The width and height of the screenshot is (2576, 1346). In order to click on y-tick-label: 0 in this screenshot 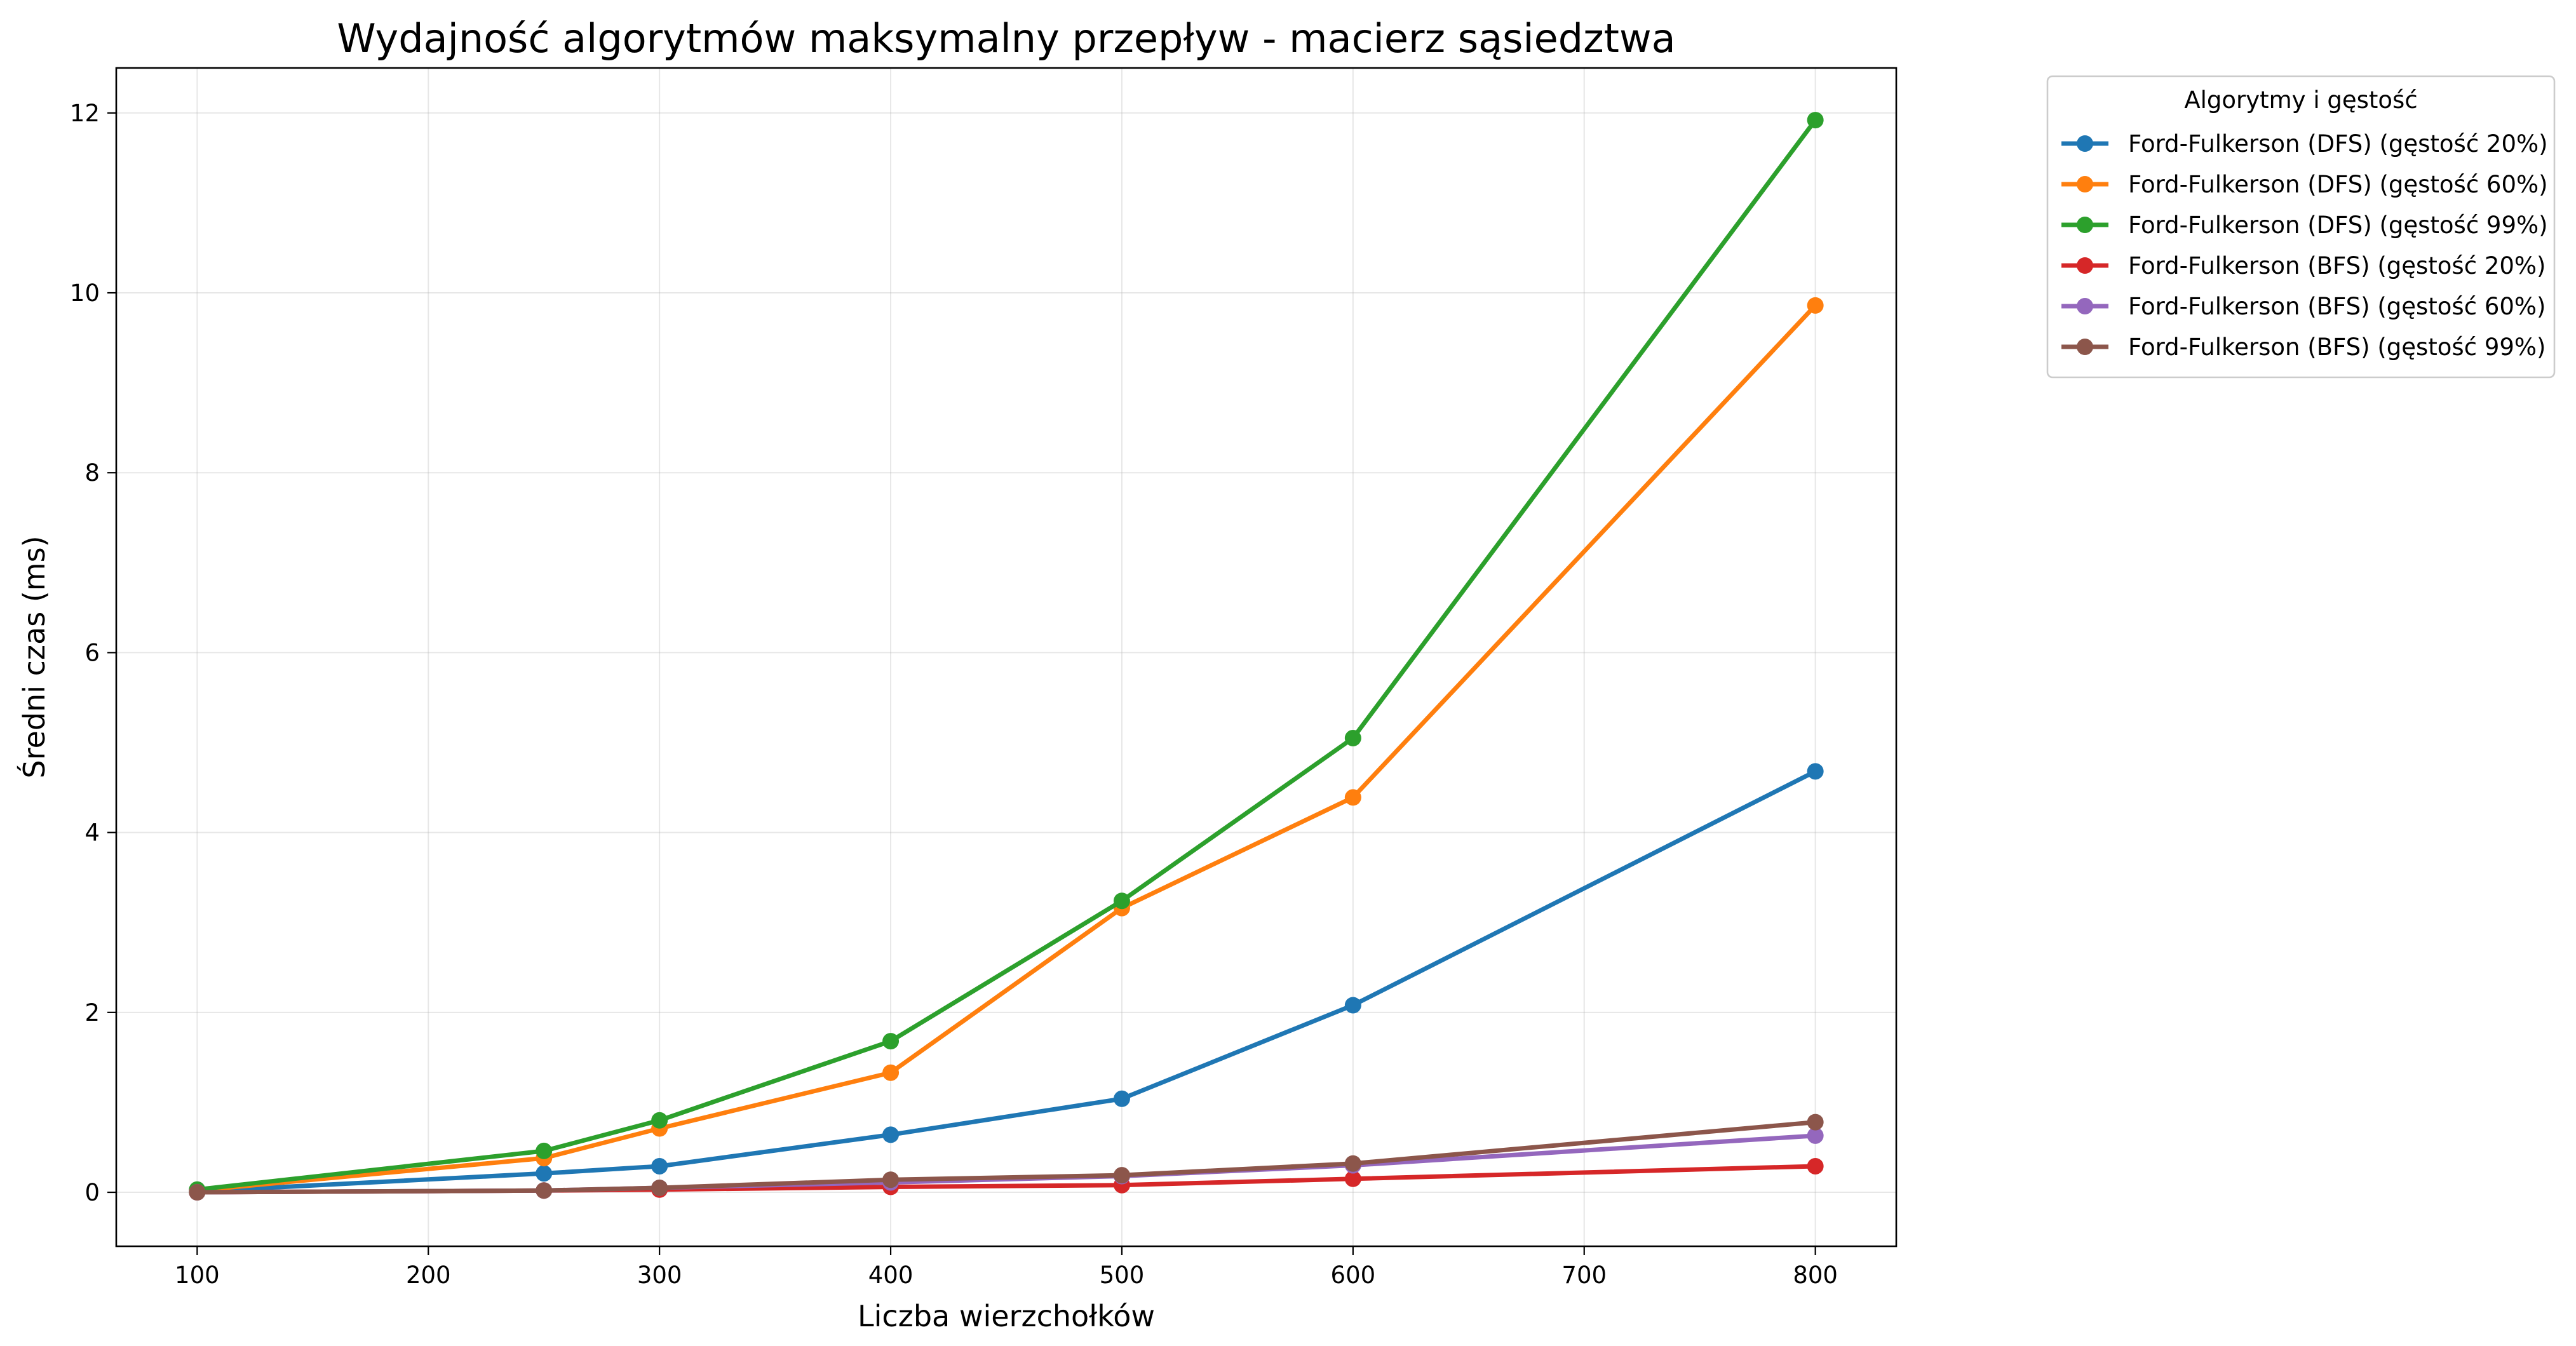, I will do `click(92, 1192)`.